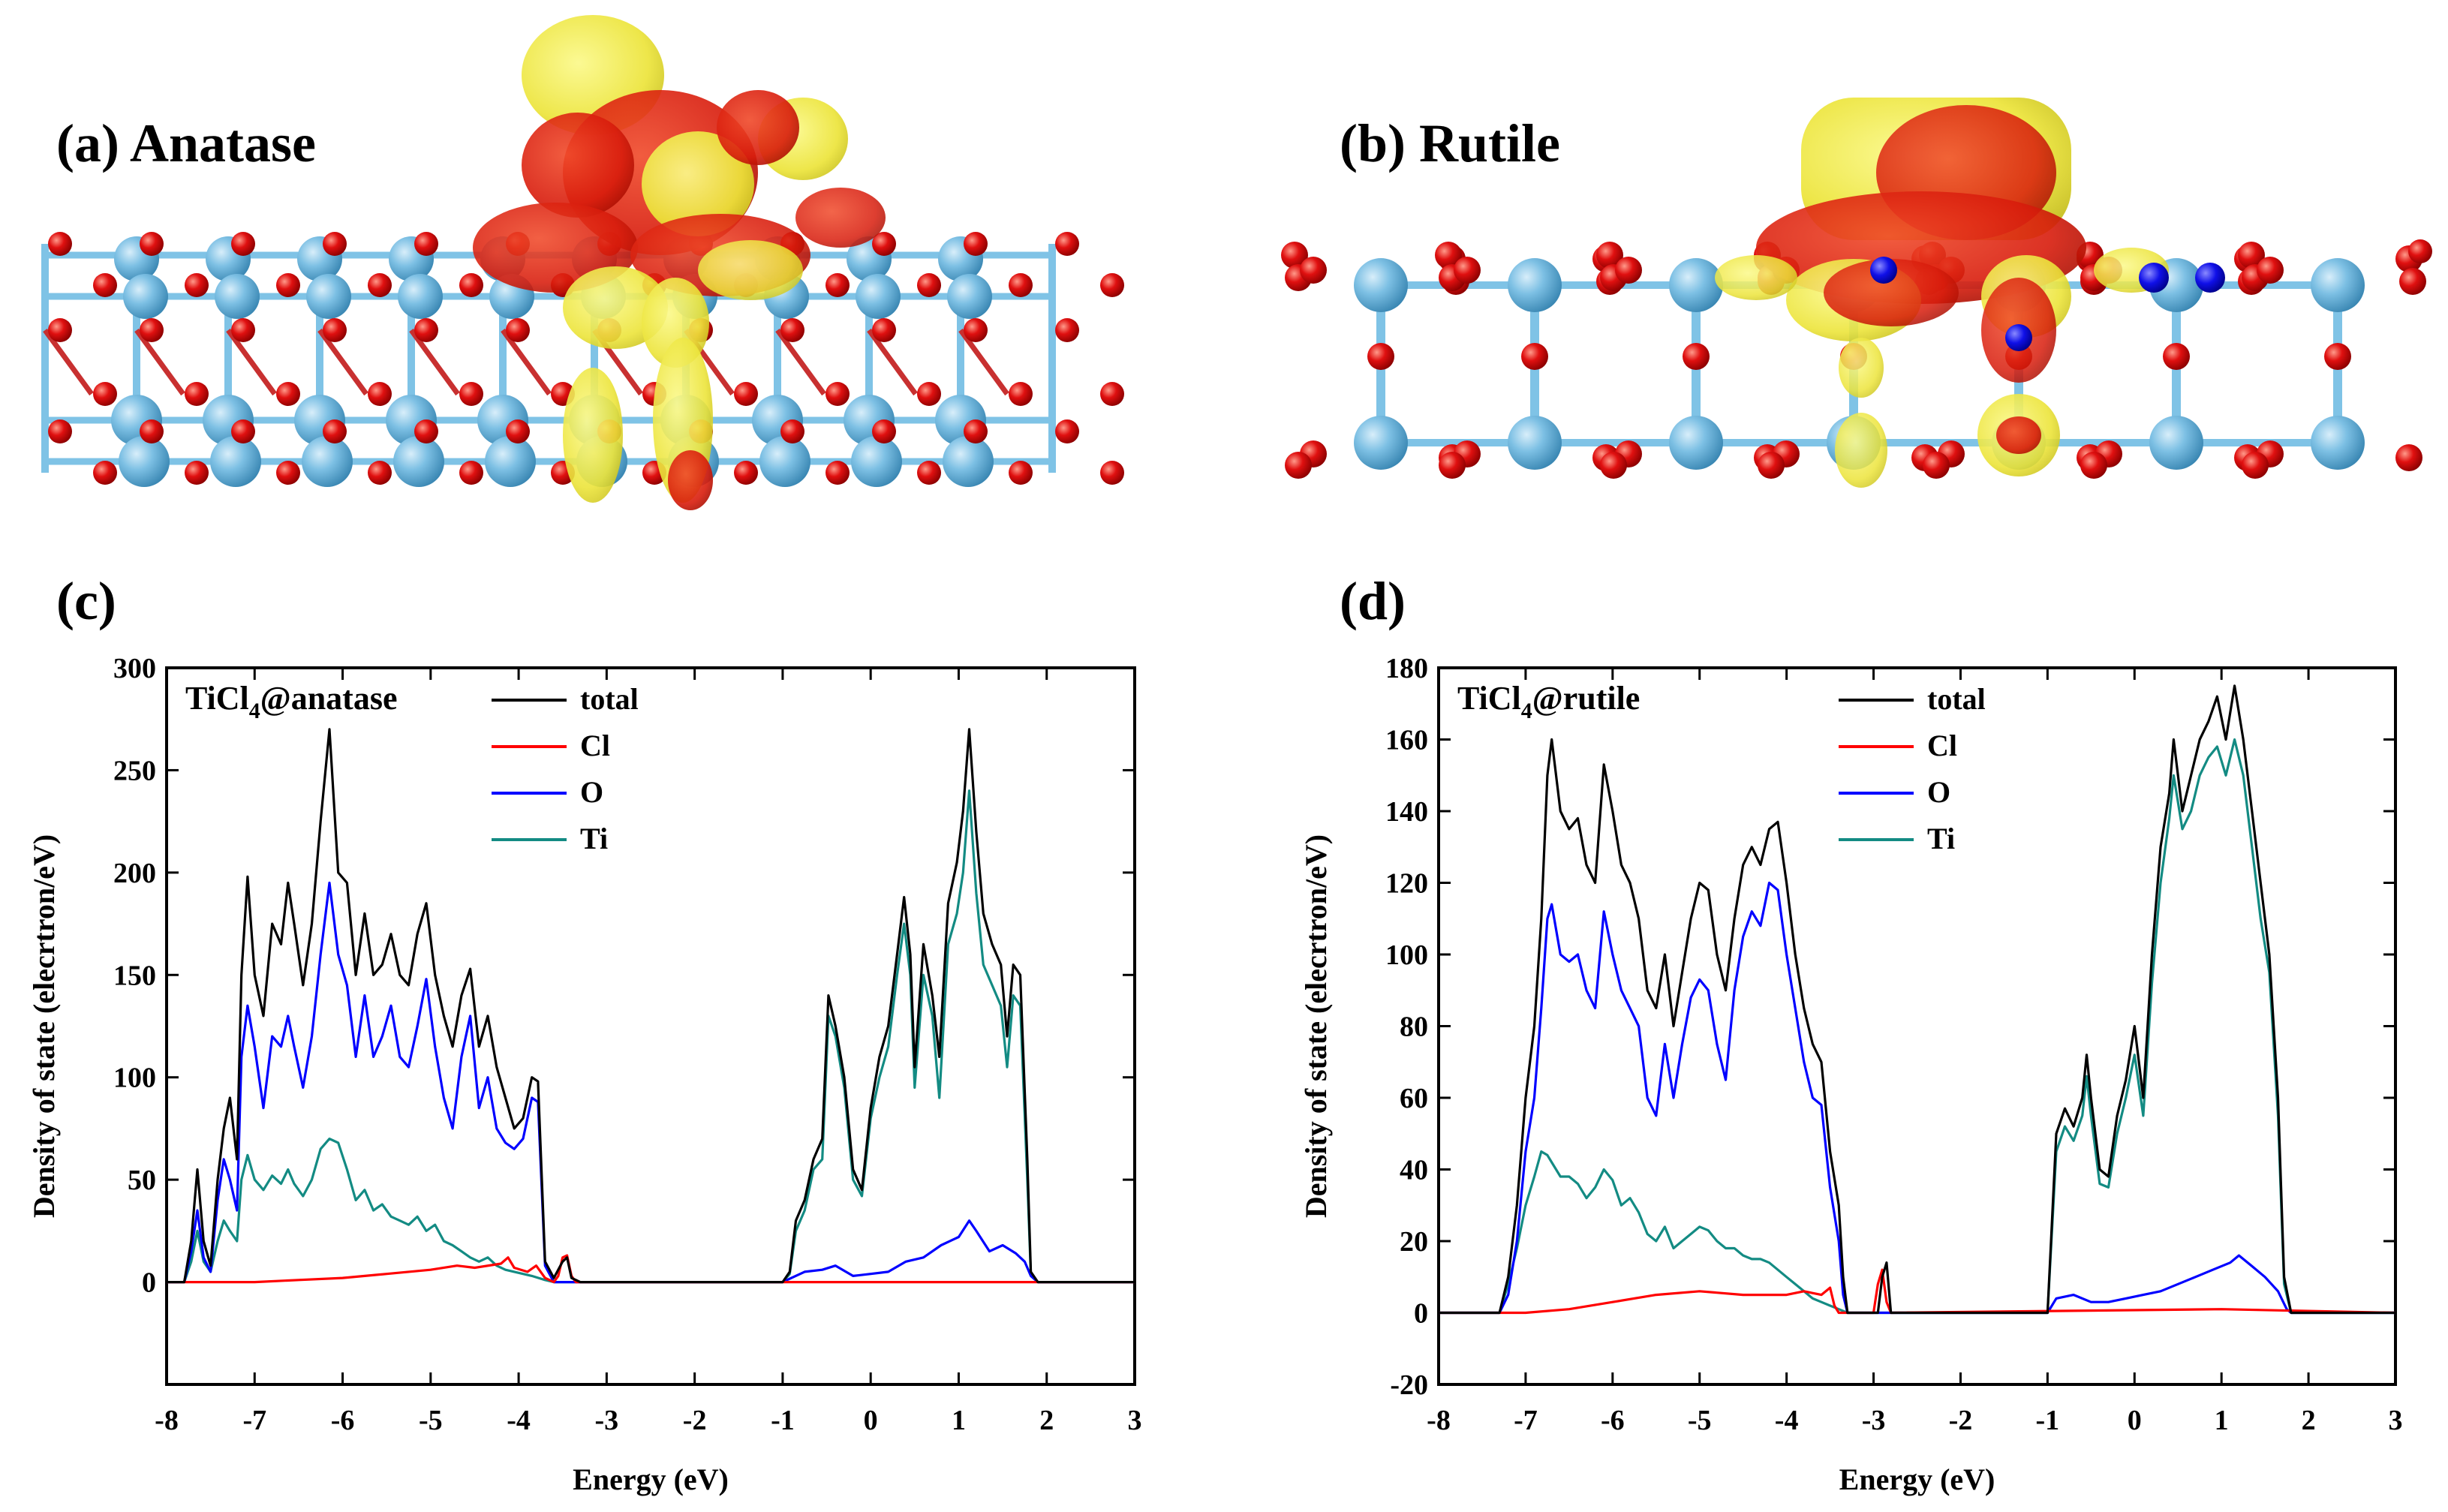  Describe the element at coordinates (695, 1420) in the screenshot. I see `x-tick-label: -2` at that location.